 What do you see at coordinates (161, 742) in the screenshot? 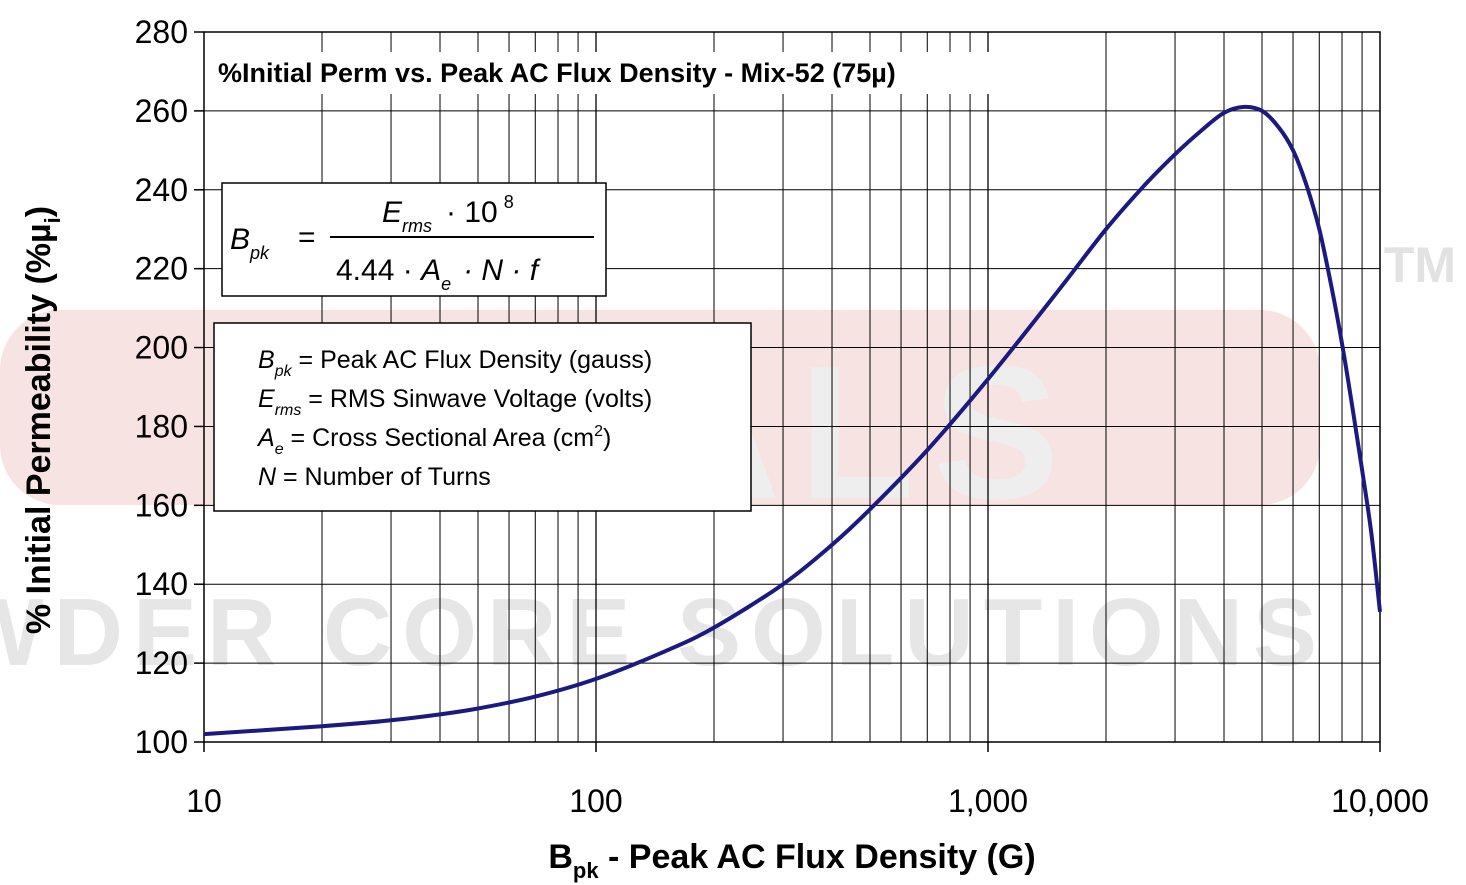
I see `y-tick-label: 100` at bounding box center [161, 742].